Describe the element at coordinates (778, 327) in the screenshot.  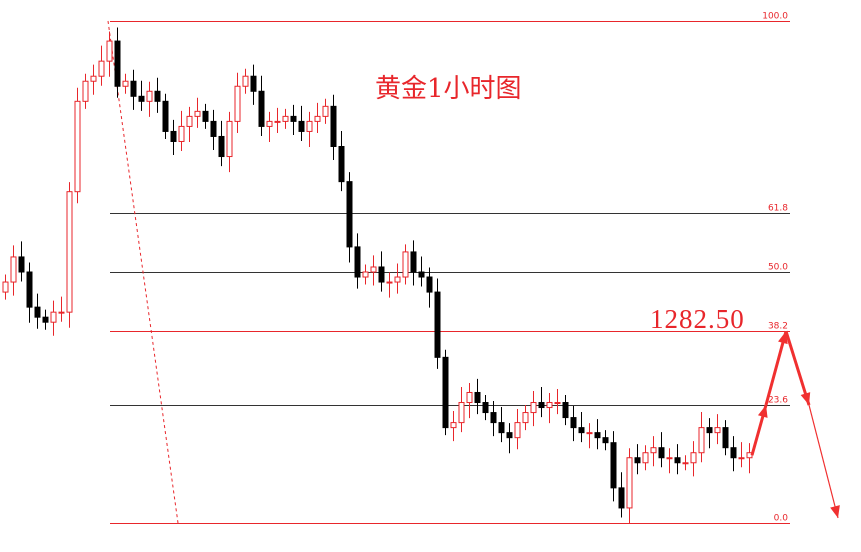
I see `fib-label: 38.2` at that location.